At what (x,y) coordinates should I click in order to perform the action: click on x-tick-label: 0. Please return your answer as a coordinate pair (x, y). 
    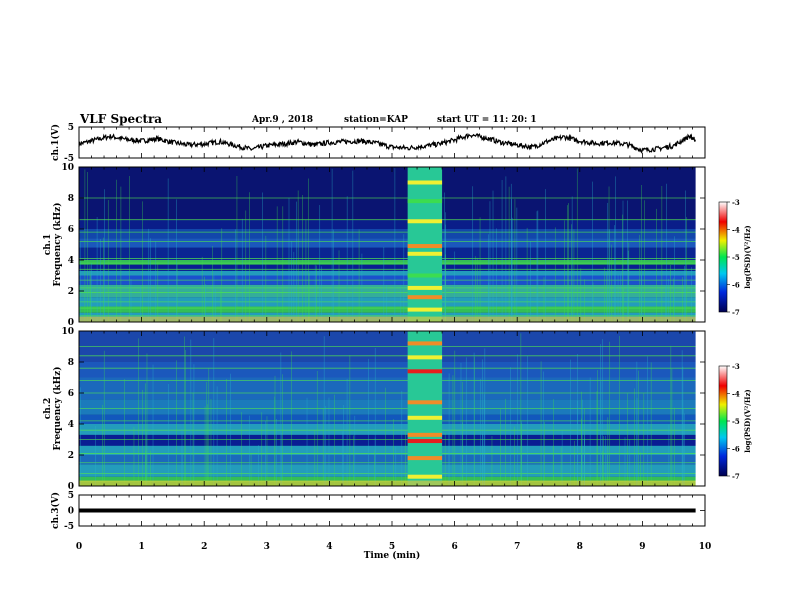
    Looking at the image, I should click on (79, 547).